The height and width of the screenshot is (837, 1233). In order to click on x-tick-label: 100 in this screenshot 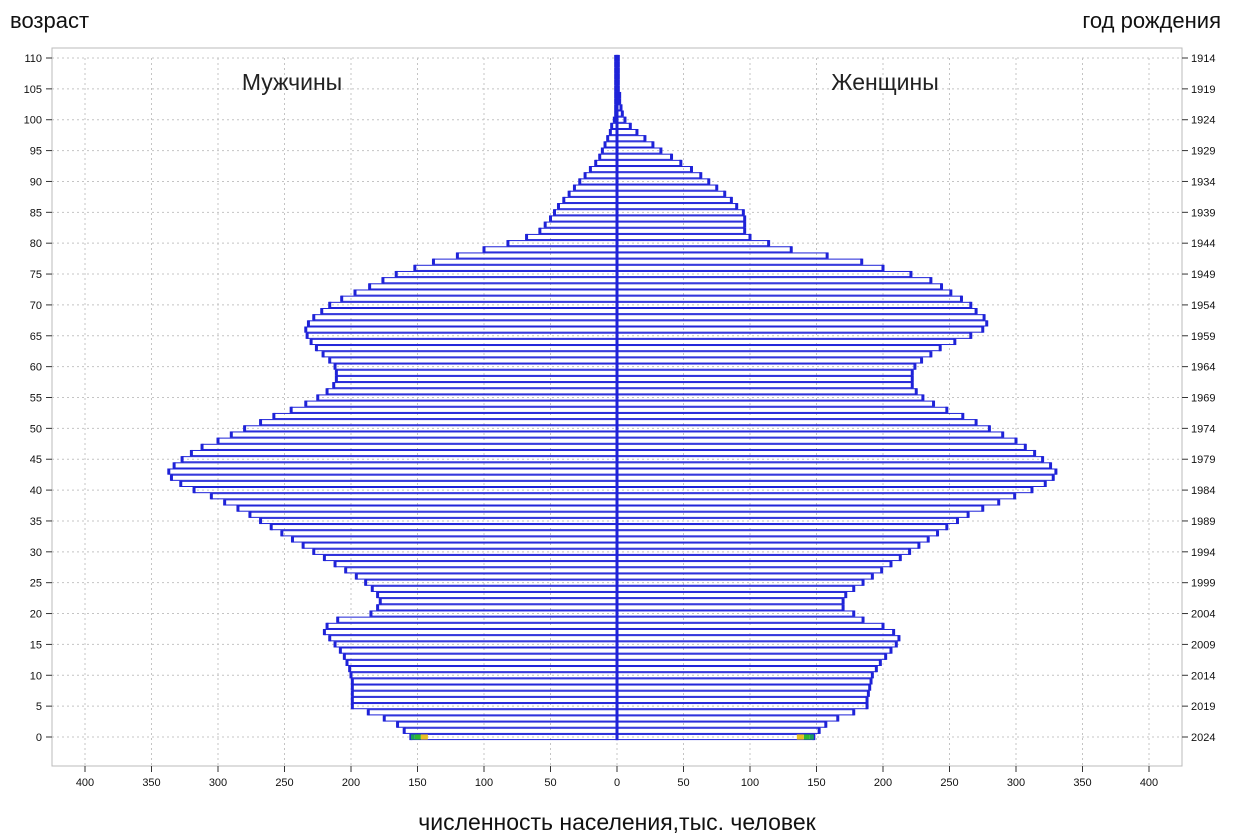, I will do `click(484, 783)`.